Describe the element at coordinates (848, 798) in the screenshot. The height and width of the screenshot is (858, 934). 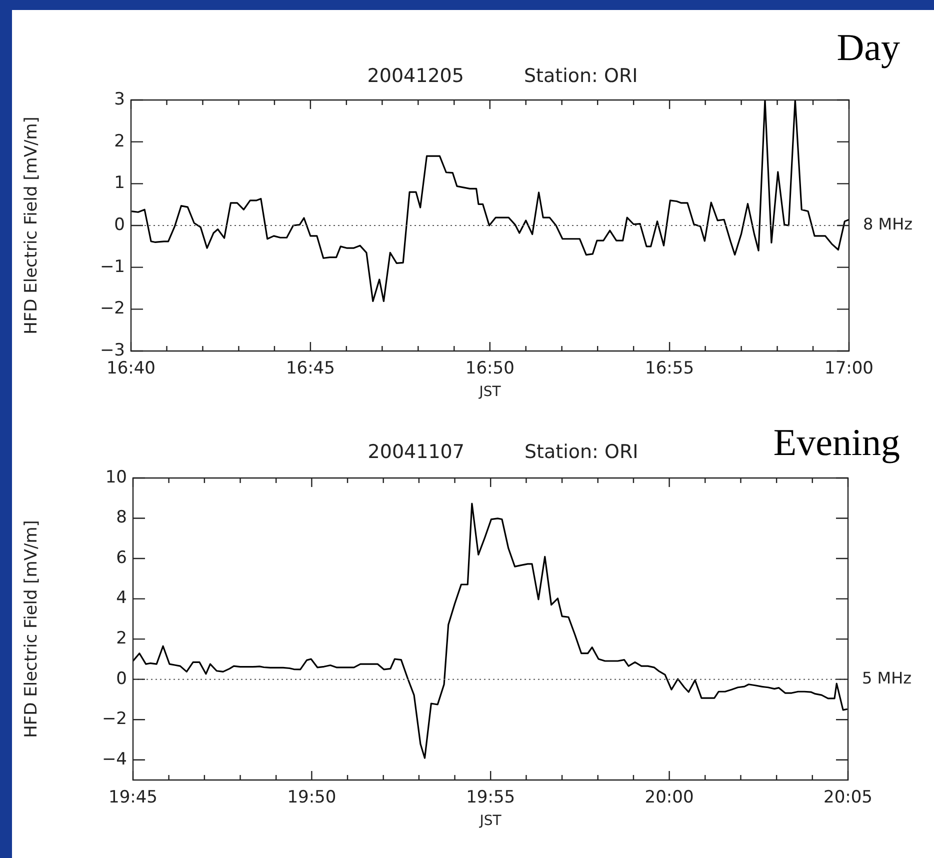
I see `x-tick-label: 20:05` at that location.